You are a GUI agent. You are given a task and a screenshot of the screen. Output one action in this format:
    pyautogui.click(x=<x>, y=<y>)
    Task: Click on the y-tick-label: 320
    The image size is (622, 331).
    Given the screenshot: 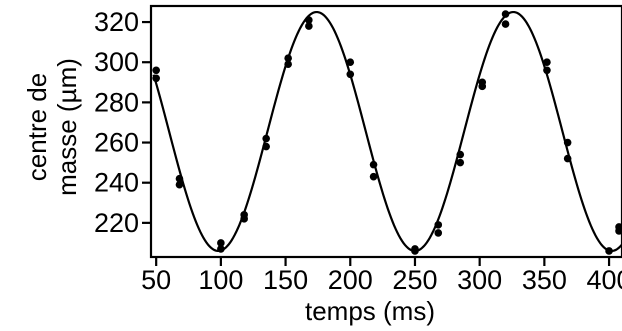 What is the action you would take?
    pyautogui.click(x=116, y=22)
    